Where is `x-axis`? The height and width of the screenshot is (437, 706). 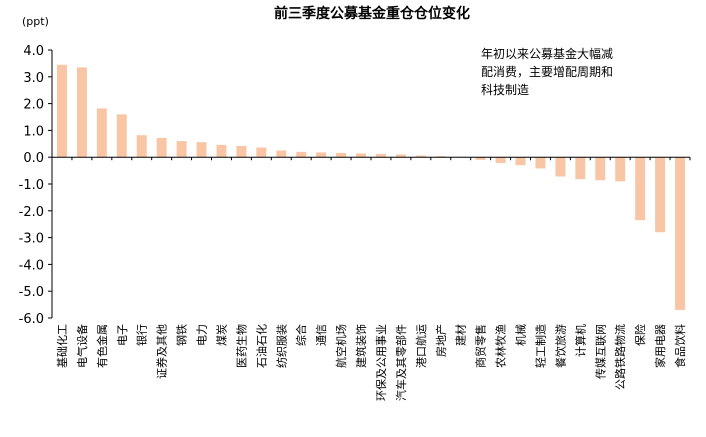
x-axis is located at coordinates (371, 158).